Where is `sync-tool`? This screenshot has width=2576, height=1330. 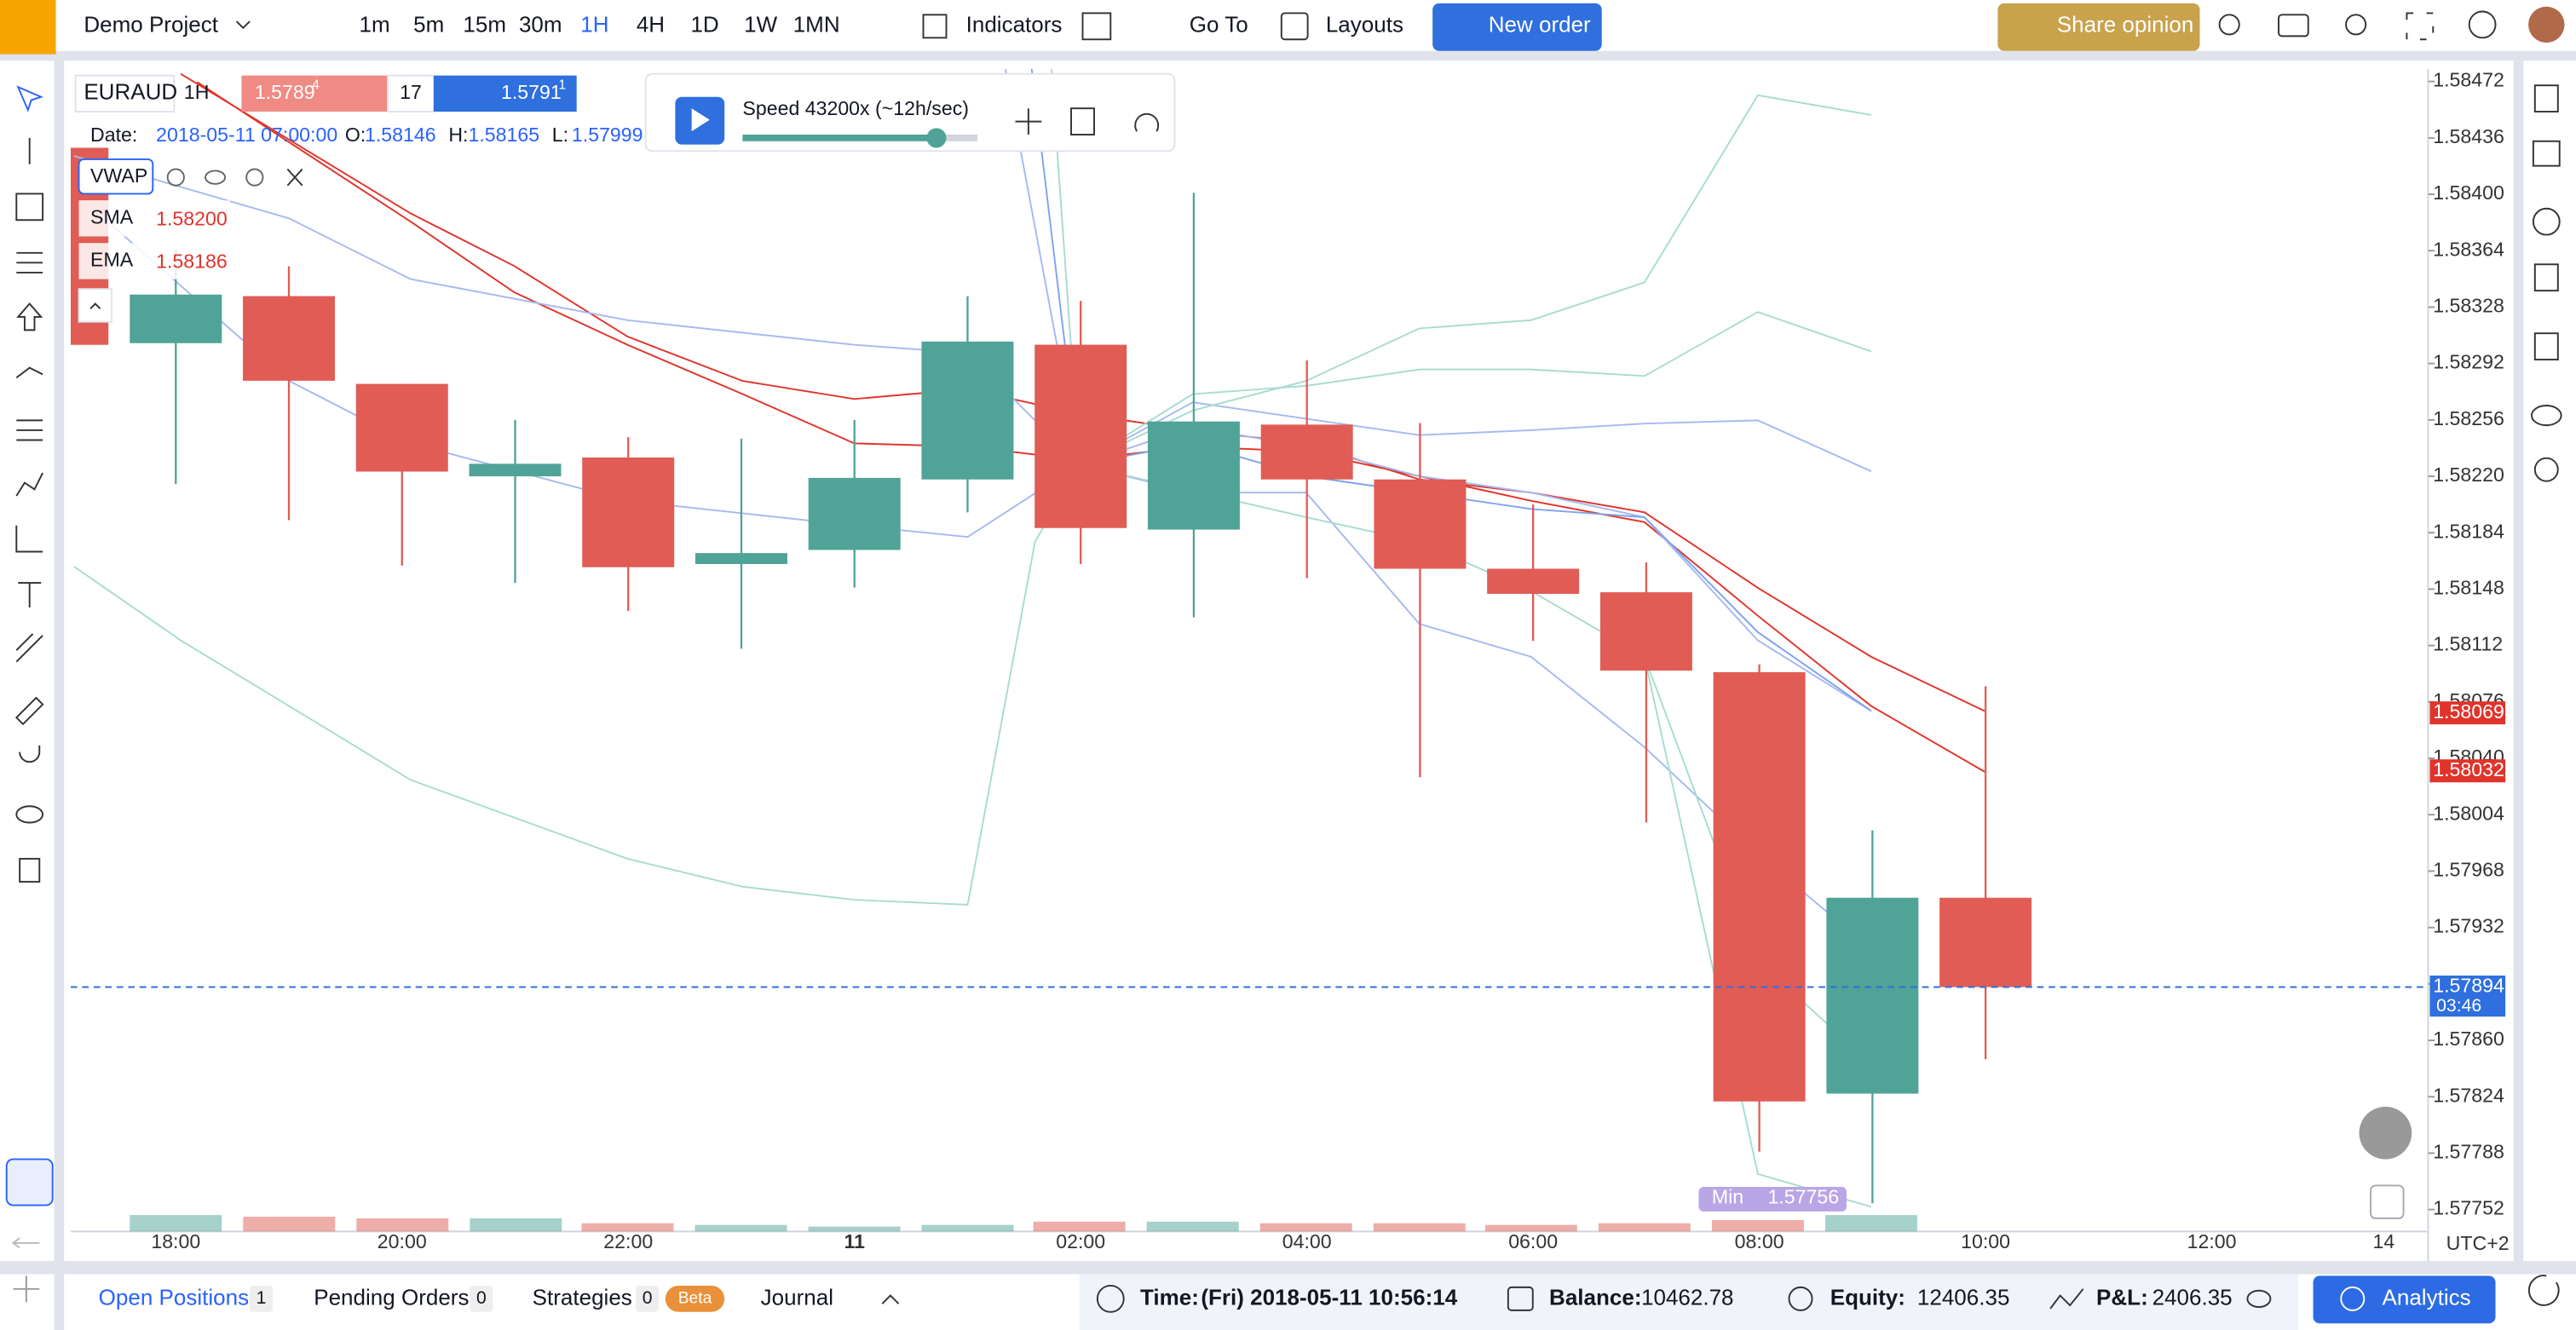
sync-tool is located at coordinates (29, 1182).